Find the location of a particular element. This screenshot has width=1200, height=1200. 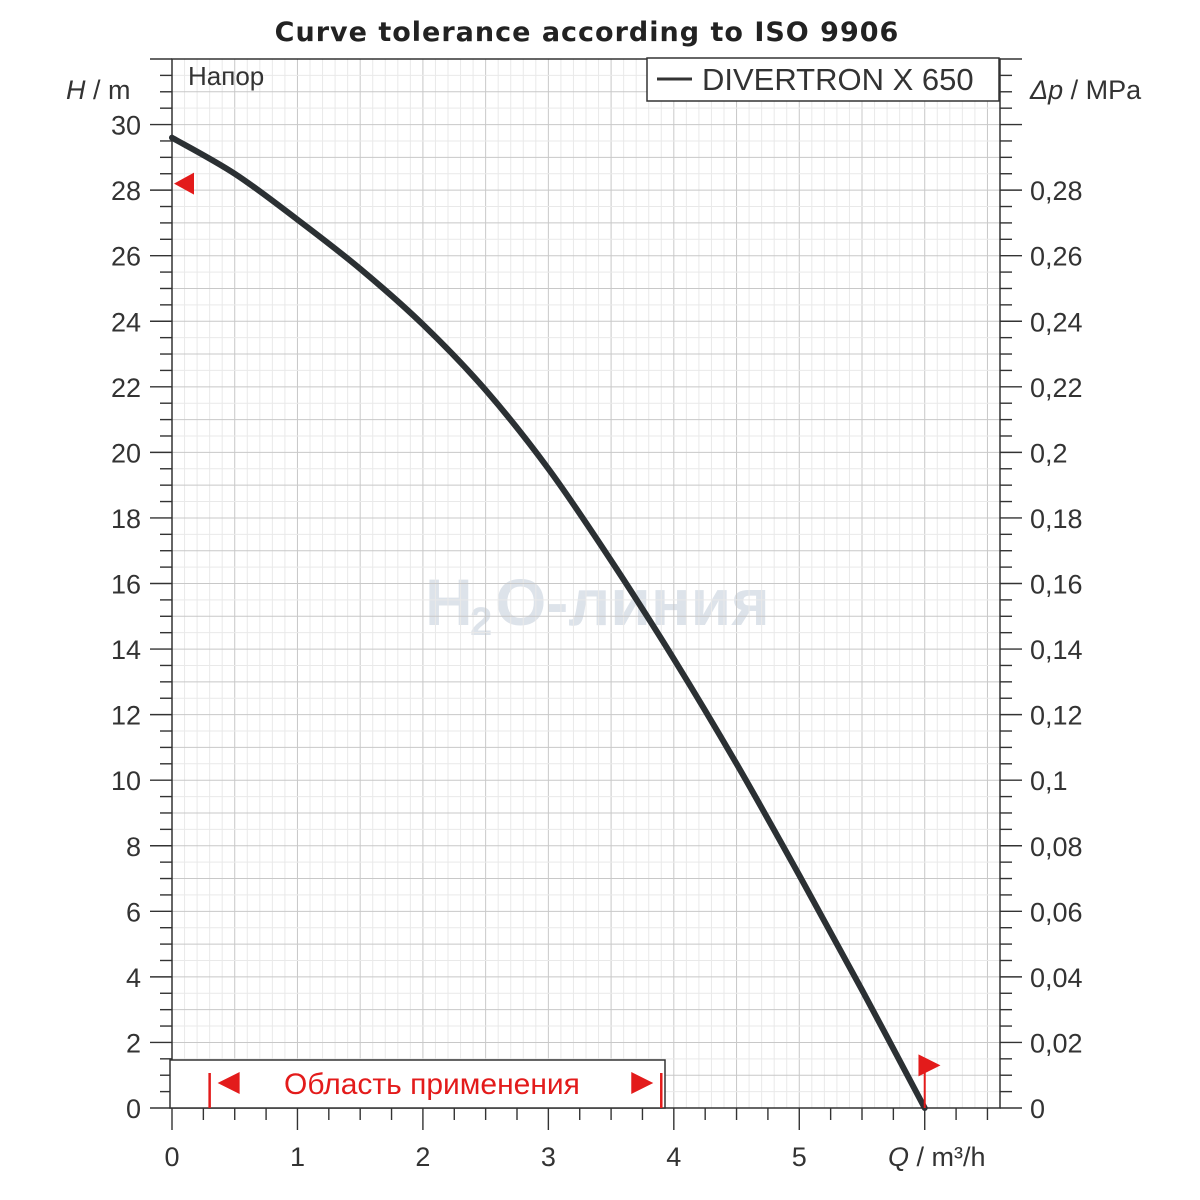

application-range: Область применения is located at coordinates (417, 1084).